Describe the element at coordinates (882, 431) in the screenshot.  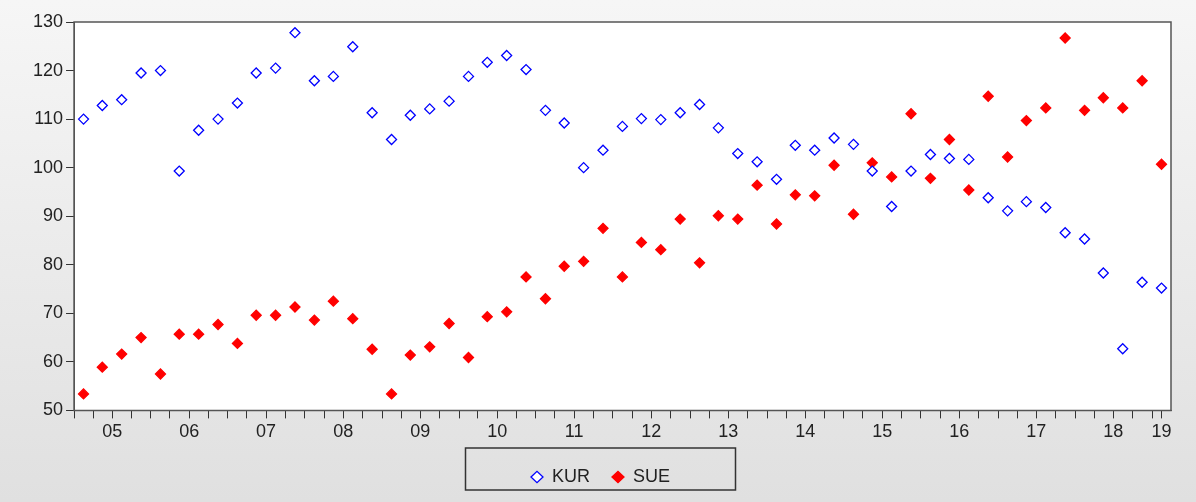
I see `x-tick-label: 15` at that location.